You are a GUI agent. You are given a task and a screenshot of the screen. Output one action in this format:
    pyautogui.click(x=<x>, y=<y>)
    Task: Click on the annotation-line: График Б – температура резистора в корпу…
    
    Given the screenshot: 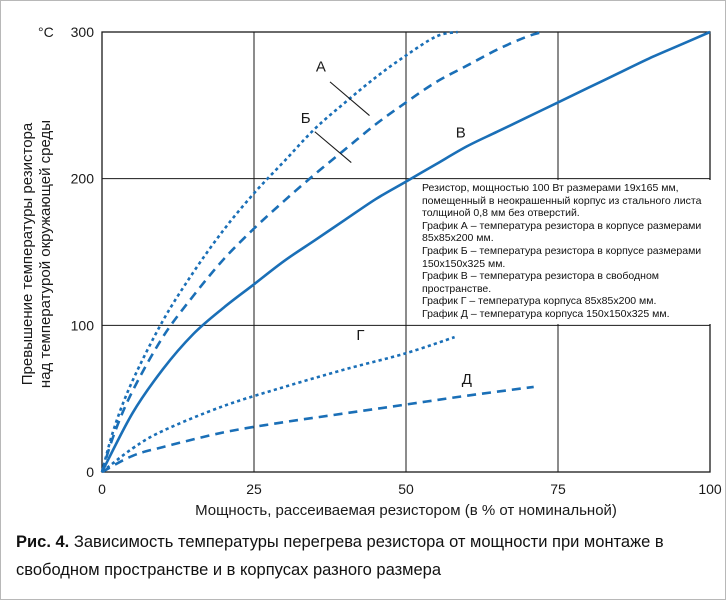 What is the action you would take?
    pyautogui.click(x=562, y=257)
    